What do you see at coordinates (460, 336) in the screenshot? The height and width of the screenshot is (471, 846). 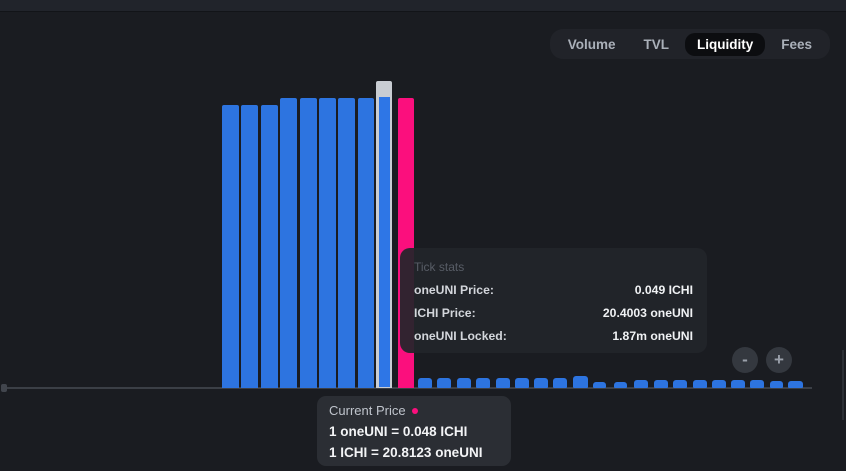 I see `oneuni-locked-label: oneUNI Locked:` at bounding box center [460, 336].